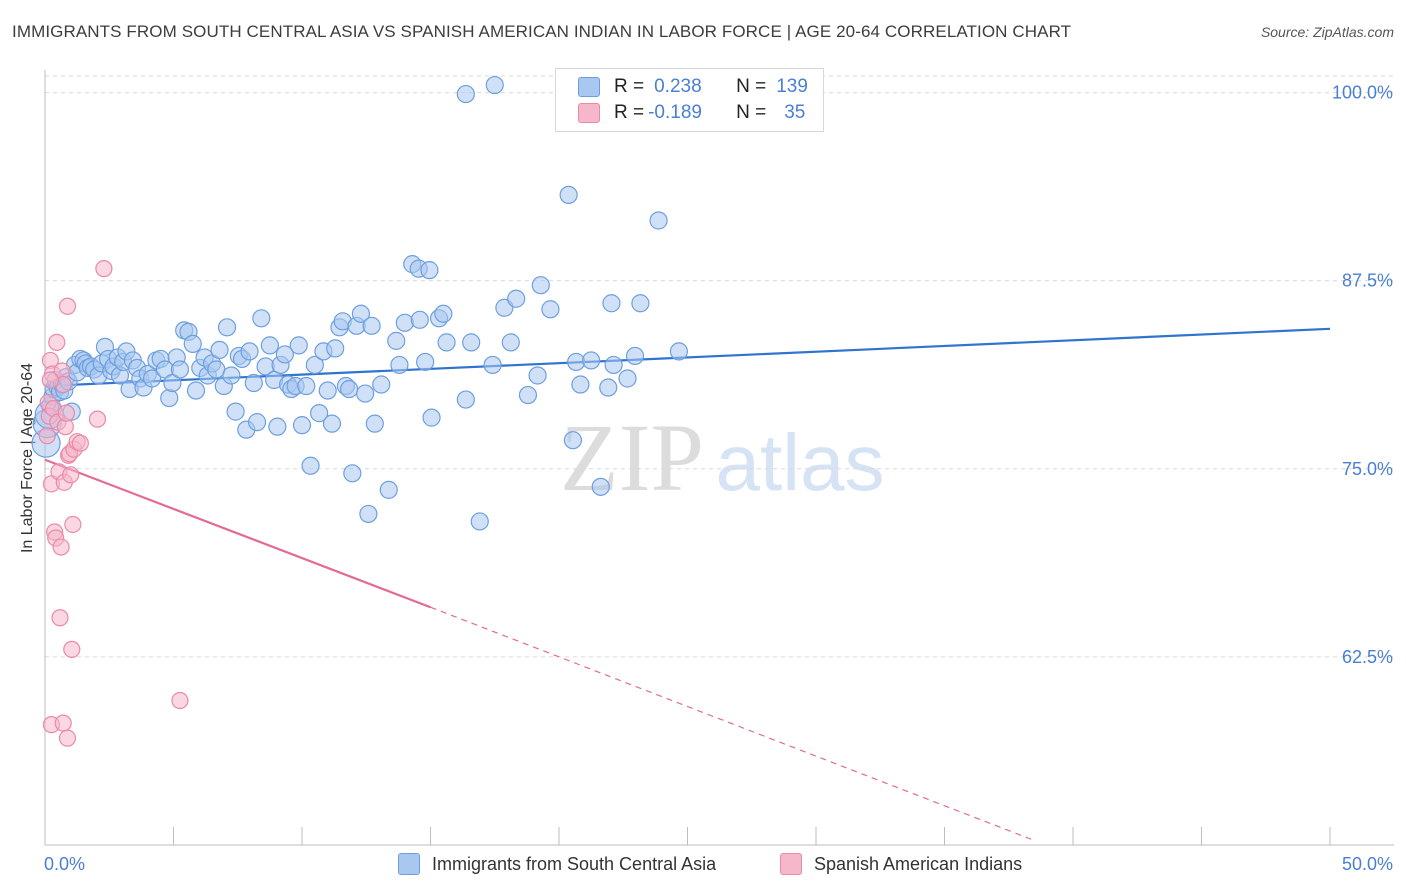 This screenshot has width=1406, height=892. Describe the element at coordinates (237, 533) in the screenshot. I see `pink-trend-line` at that location.